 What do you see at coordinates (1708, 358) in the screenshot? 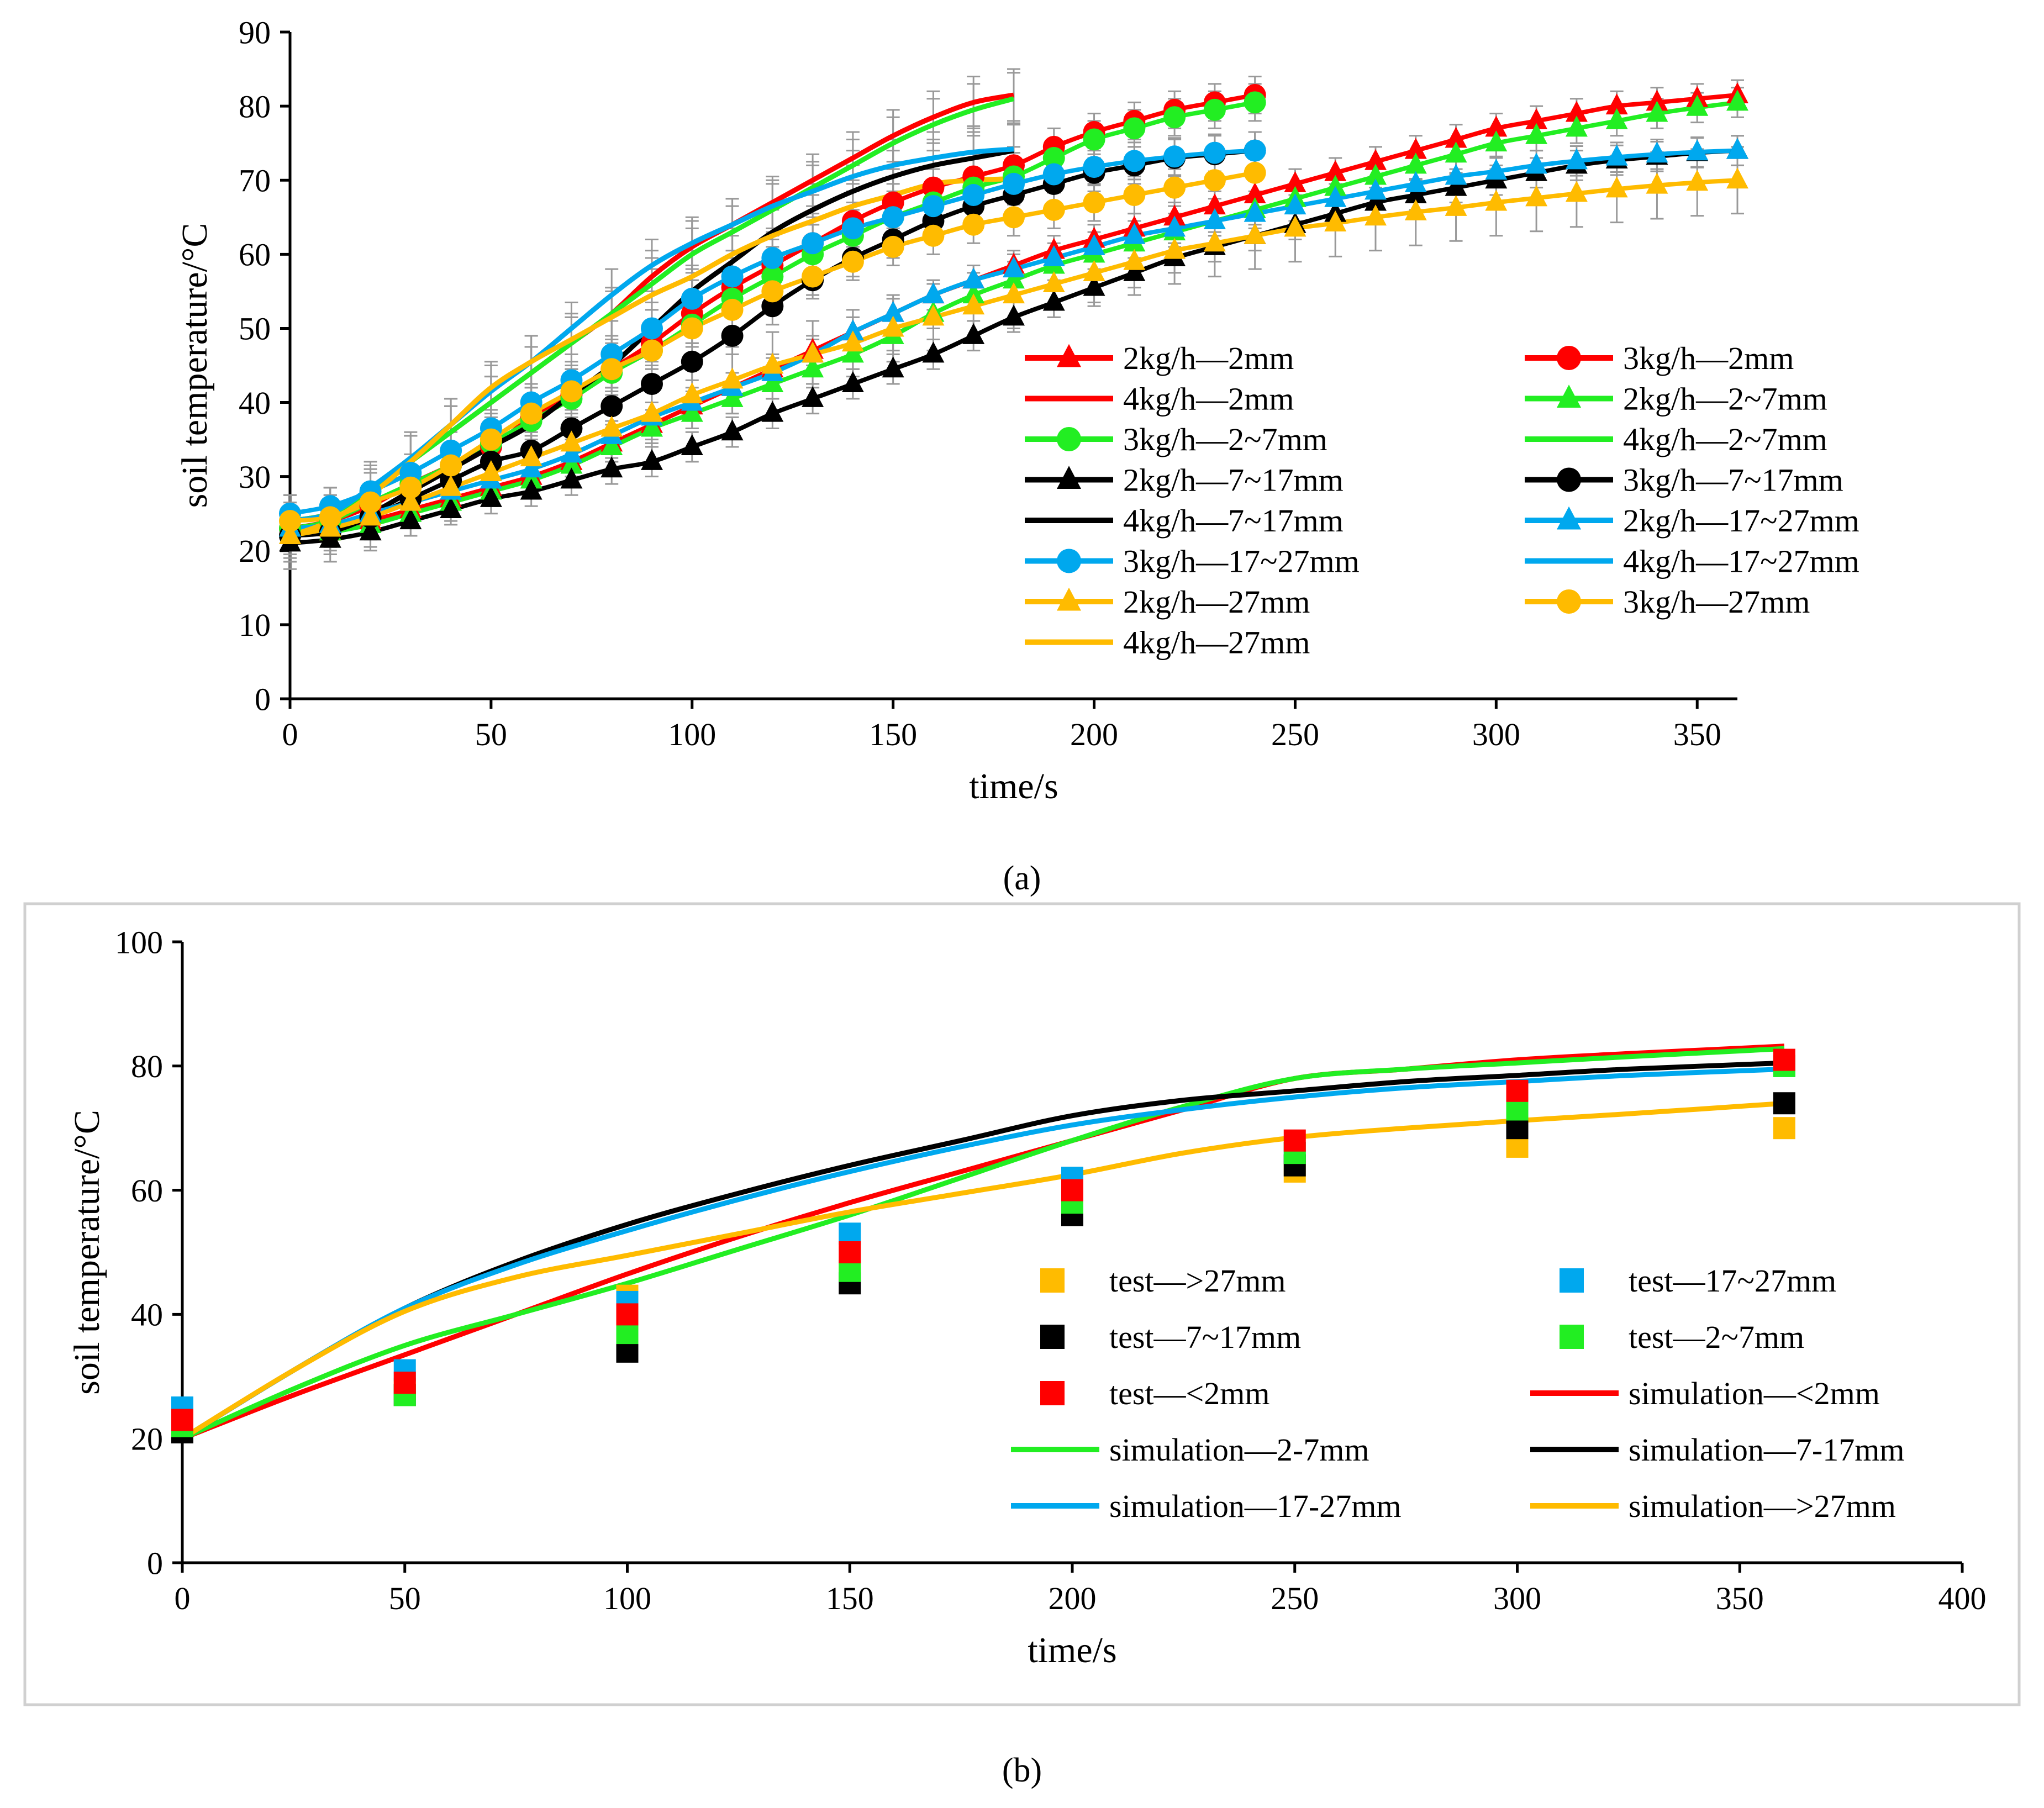
I see `a-legend-label-3kg-h-2mm: 3kg/h—2mm` at bounding box center [1708, 358].